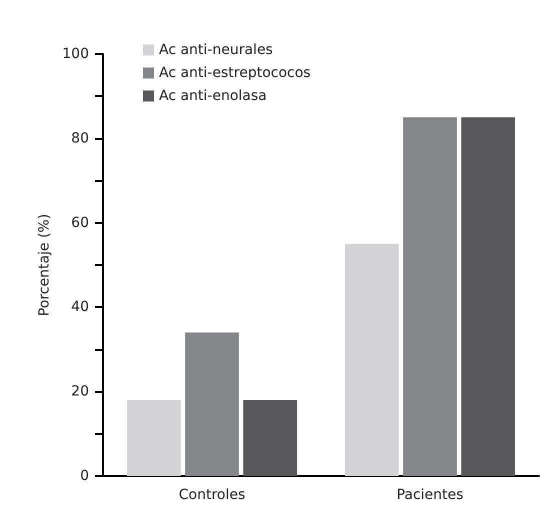 The width and height of the screenshot is (555, 519). I want to click on y-tick-label: 0, so click(84, 476).